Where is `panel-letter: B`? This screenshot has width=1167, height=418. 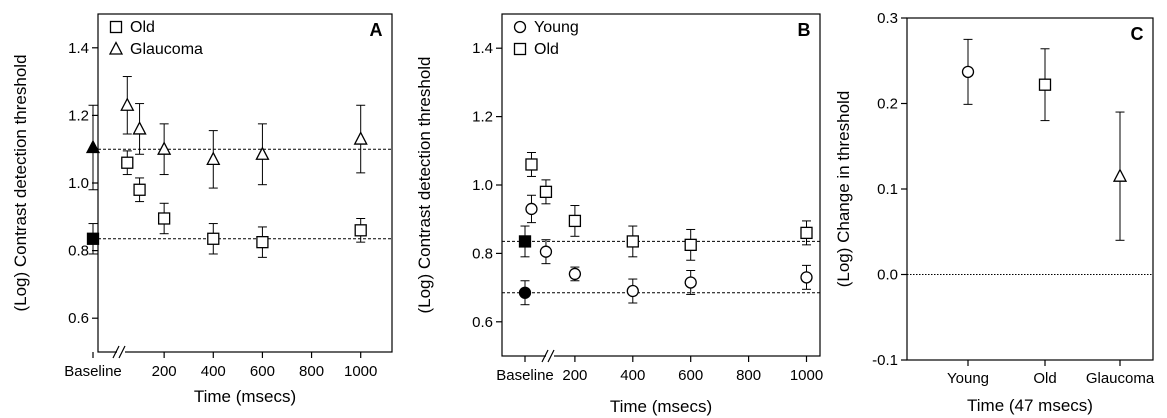
panel-letter: B is located at coordinates (804, 30).